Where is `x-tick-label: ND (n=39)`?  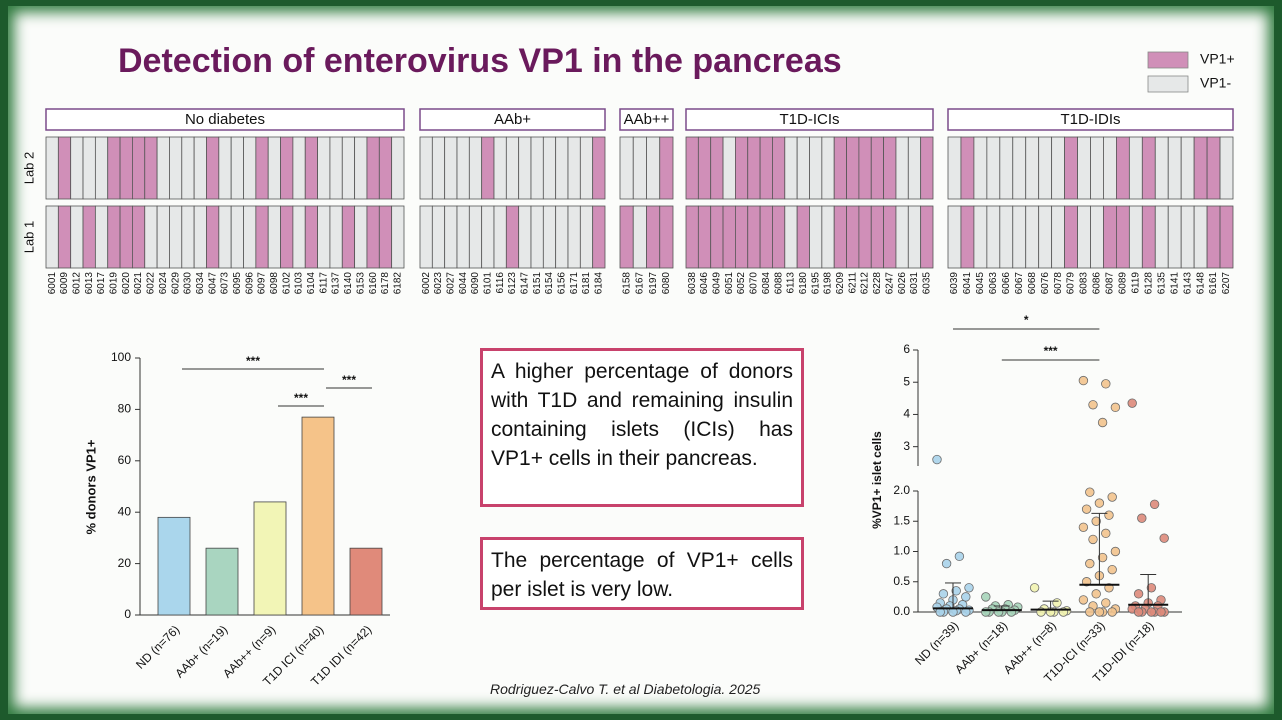 x-tick-label: ND (n=39) is located at coordinates (936, 642).